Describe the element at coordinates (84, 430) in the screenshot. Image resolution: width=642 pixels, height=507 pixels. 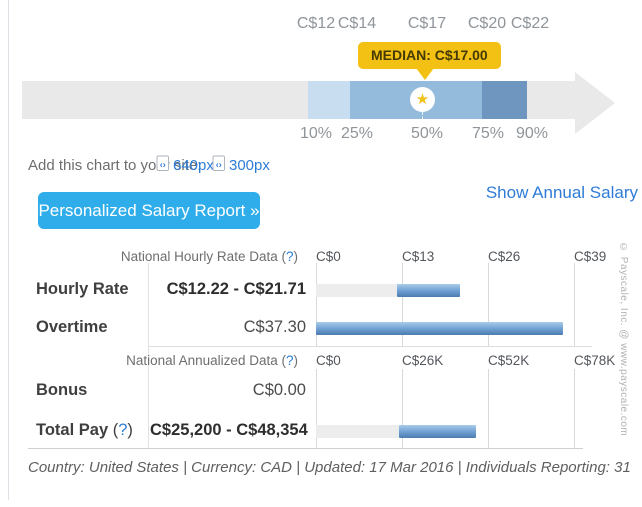
I see `row-label-total-pay: Total Pay (?)` at that location.